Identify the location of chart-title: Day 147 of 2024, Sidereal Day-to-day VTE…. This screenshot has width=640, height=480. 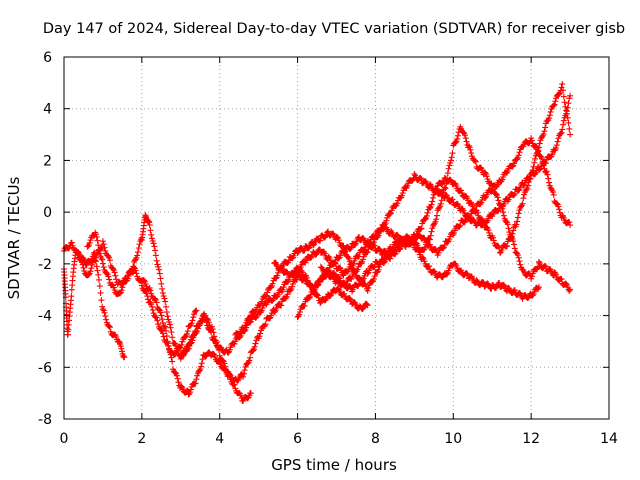
(334, 29).